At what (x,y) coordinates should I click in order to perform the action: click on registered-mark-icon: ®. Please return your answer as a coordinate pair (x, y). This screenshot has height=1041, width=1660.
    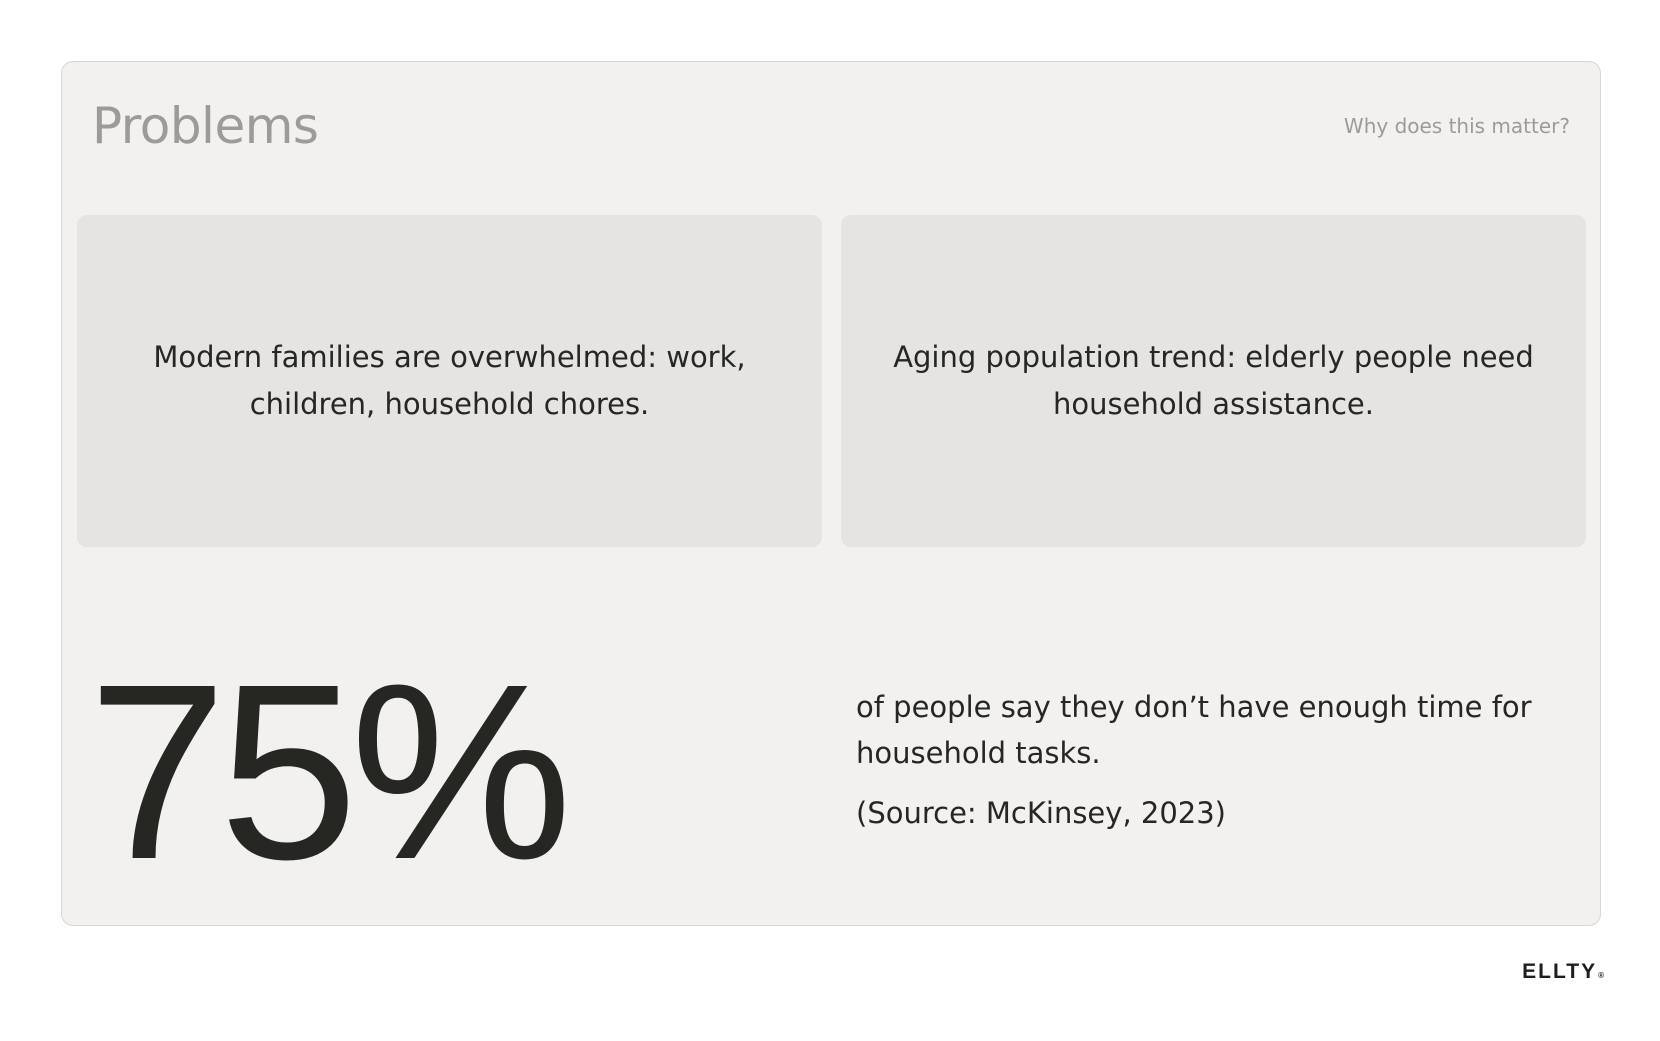
    Looking at the image, I should click on (1601, 975).